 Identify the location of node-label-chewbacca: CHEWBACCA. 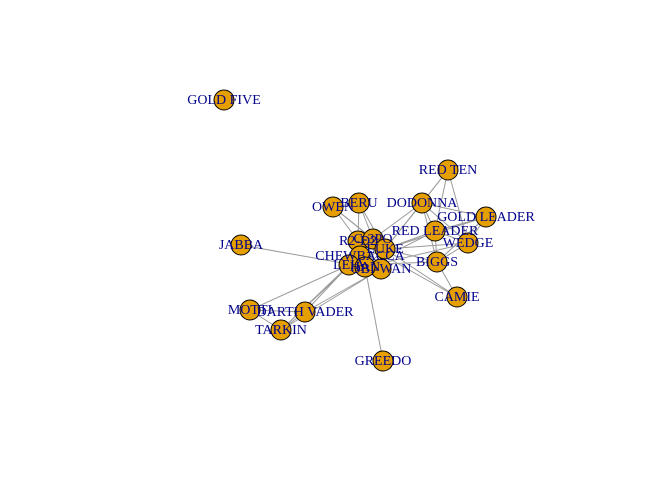
(360, 256).